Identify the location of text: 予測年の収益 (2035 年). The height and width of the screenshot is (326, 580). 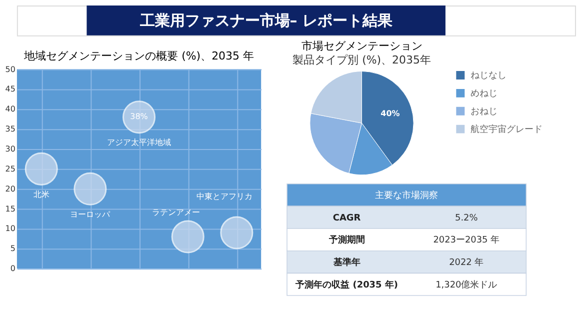
(346, 284).